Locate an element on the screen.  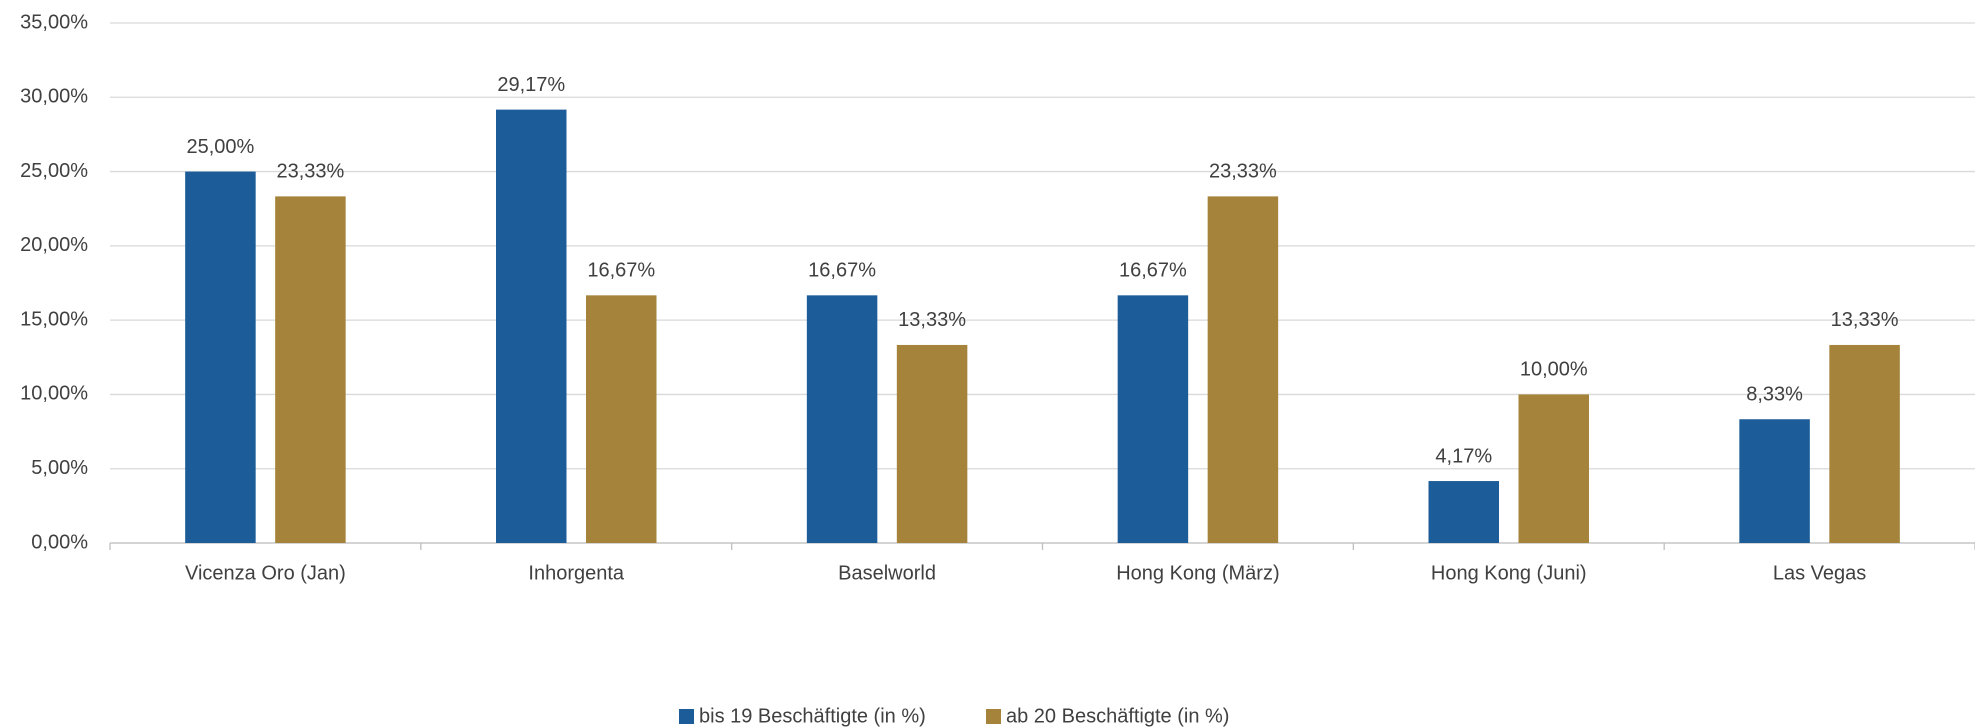
y-tick-label: 0,00% is located at coordinates (59, 542).